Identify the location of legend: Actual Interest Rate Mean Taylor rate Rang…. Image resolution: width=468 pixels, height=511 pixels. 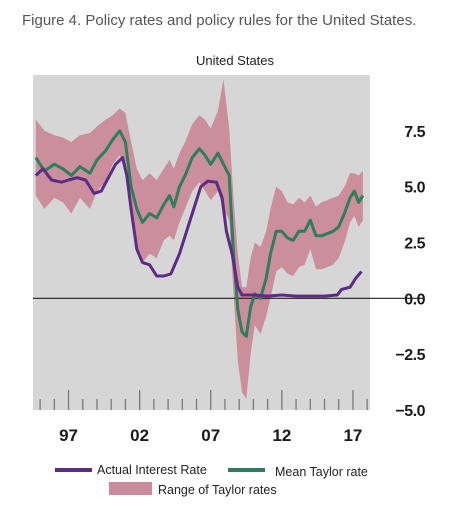
(211, 480).